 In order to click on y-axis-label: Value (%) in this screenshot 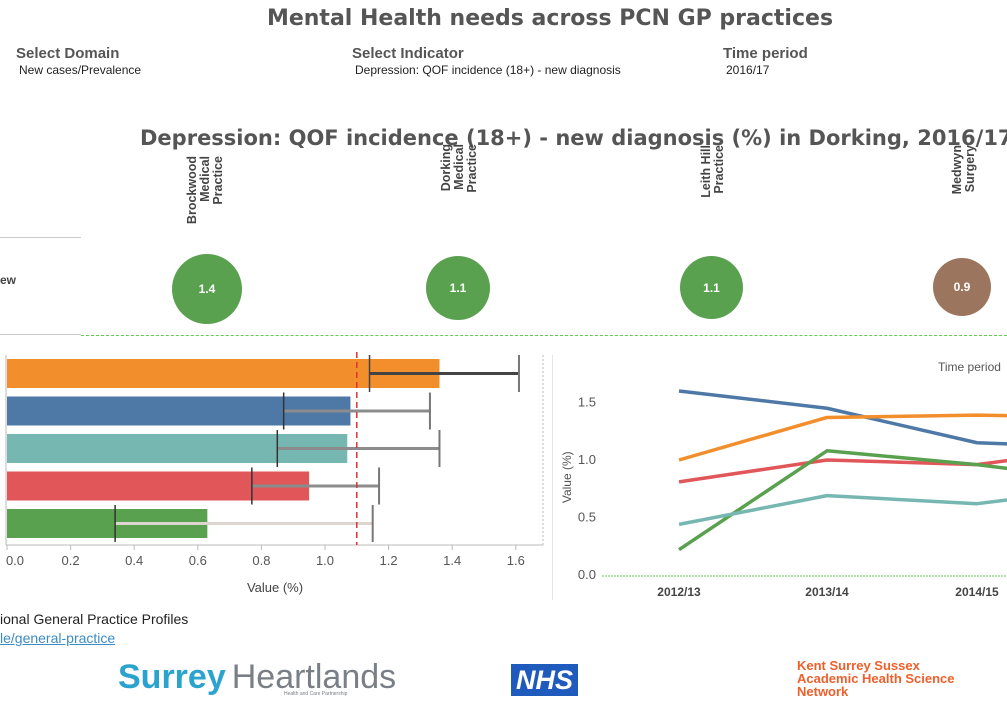, I will do `click(567, 477)`.